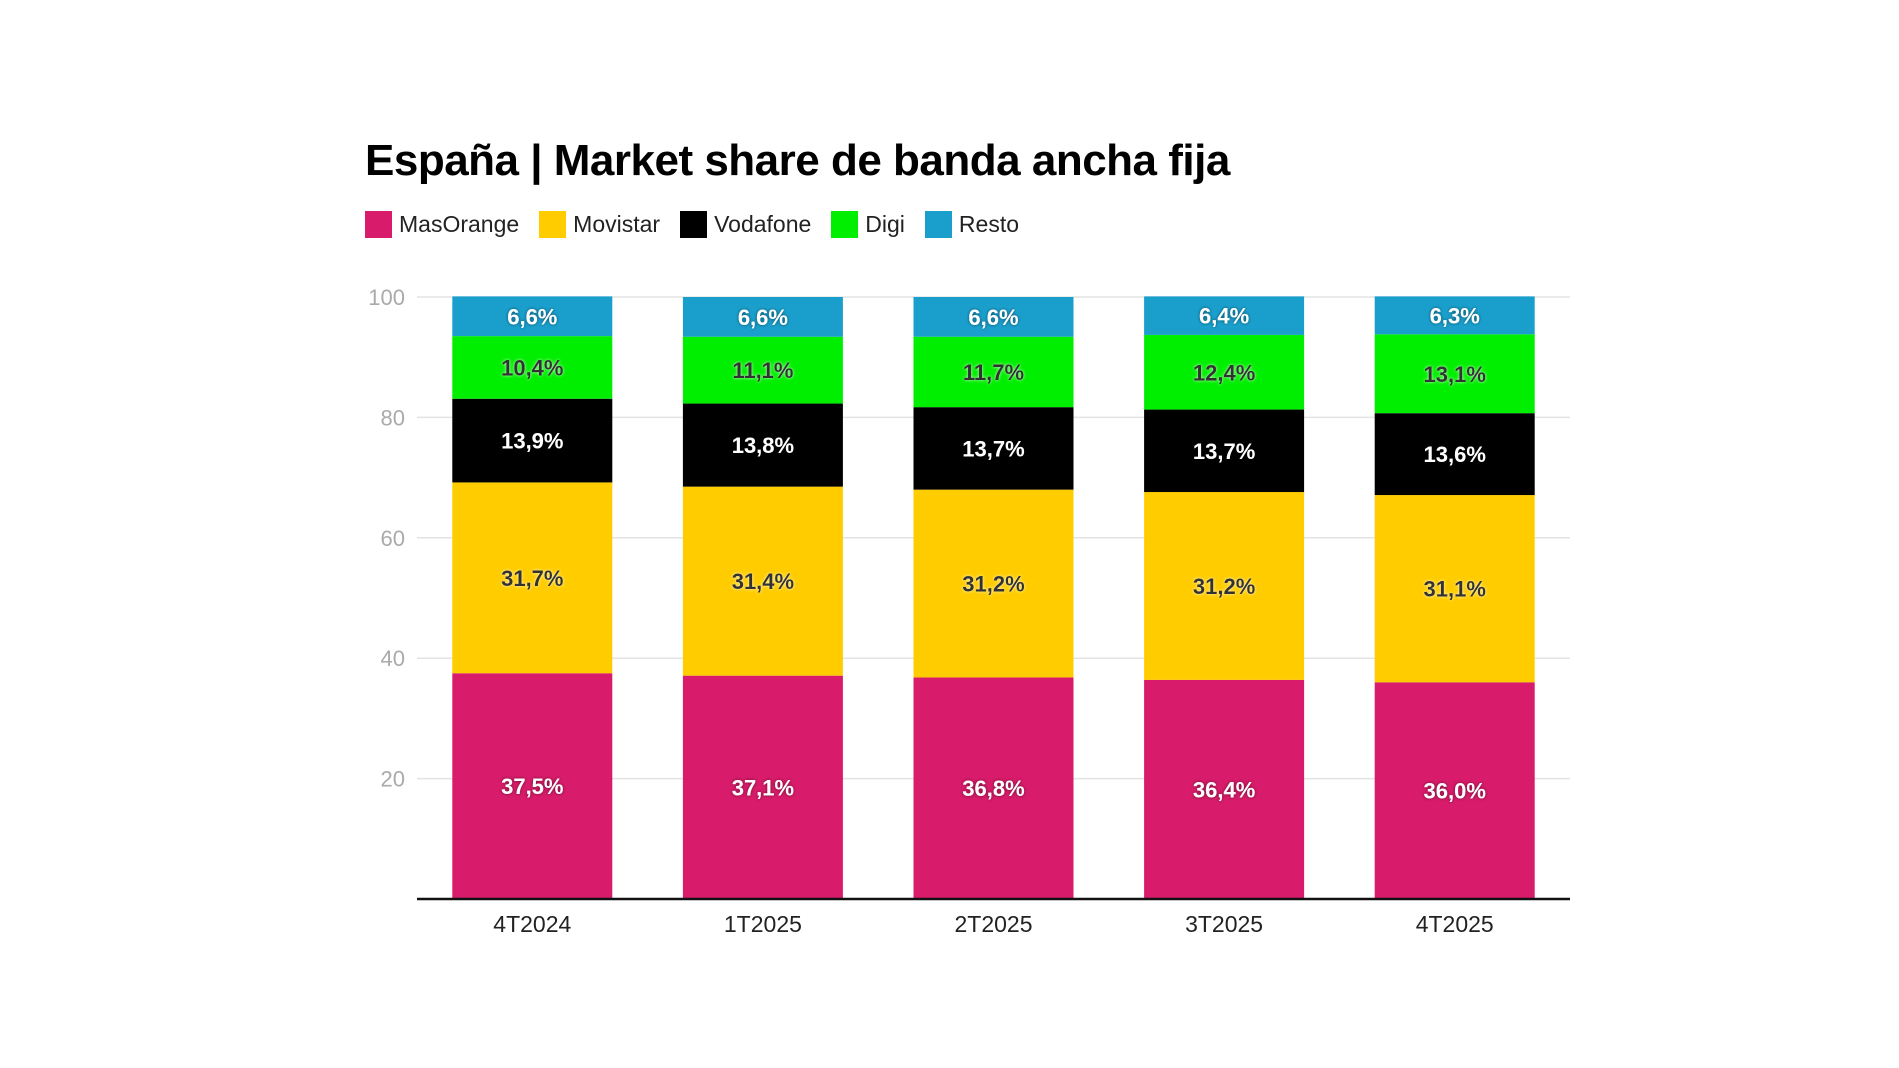 This screenshot has width=1899, height=1068. I want to click on data-label: 13,8%, so click(763, 445).